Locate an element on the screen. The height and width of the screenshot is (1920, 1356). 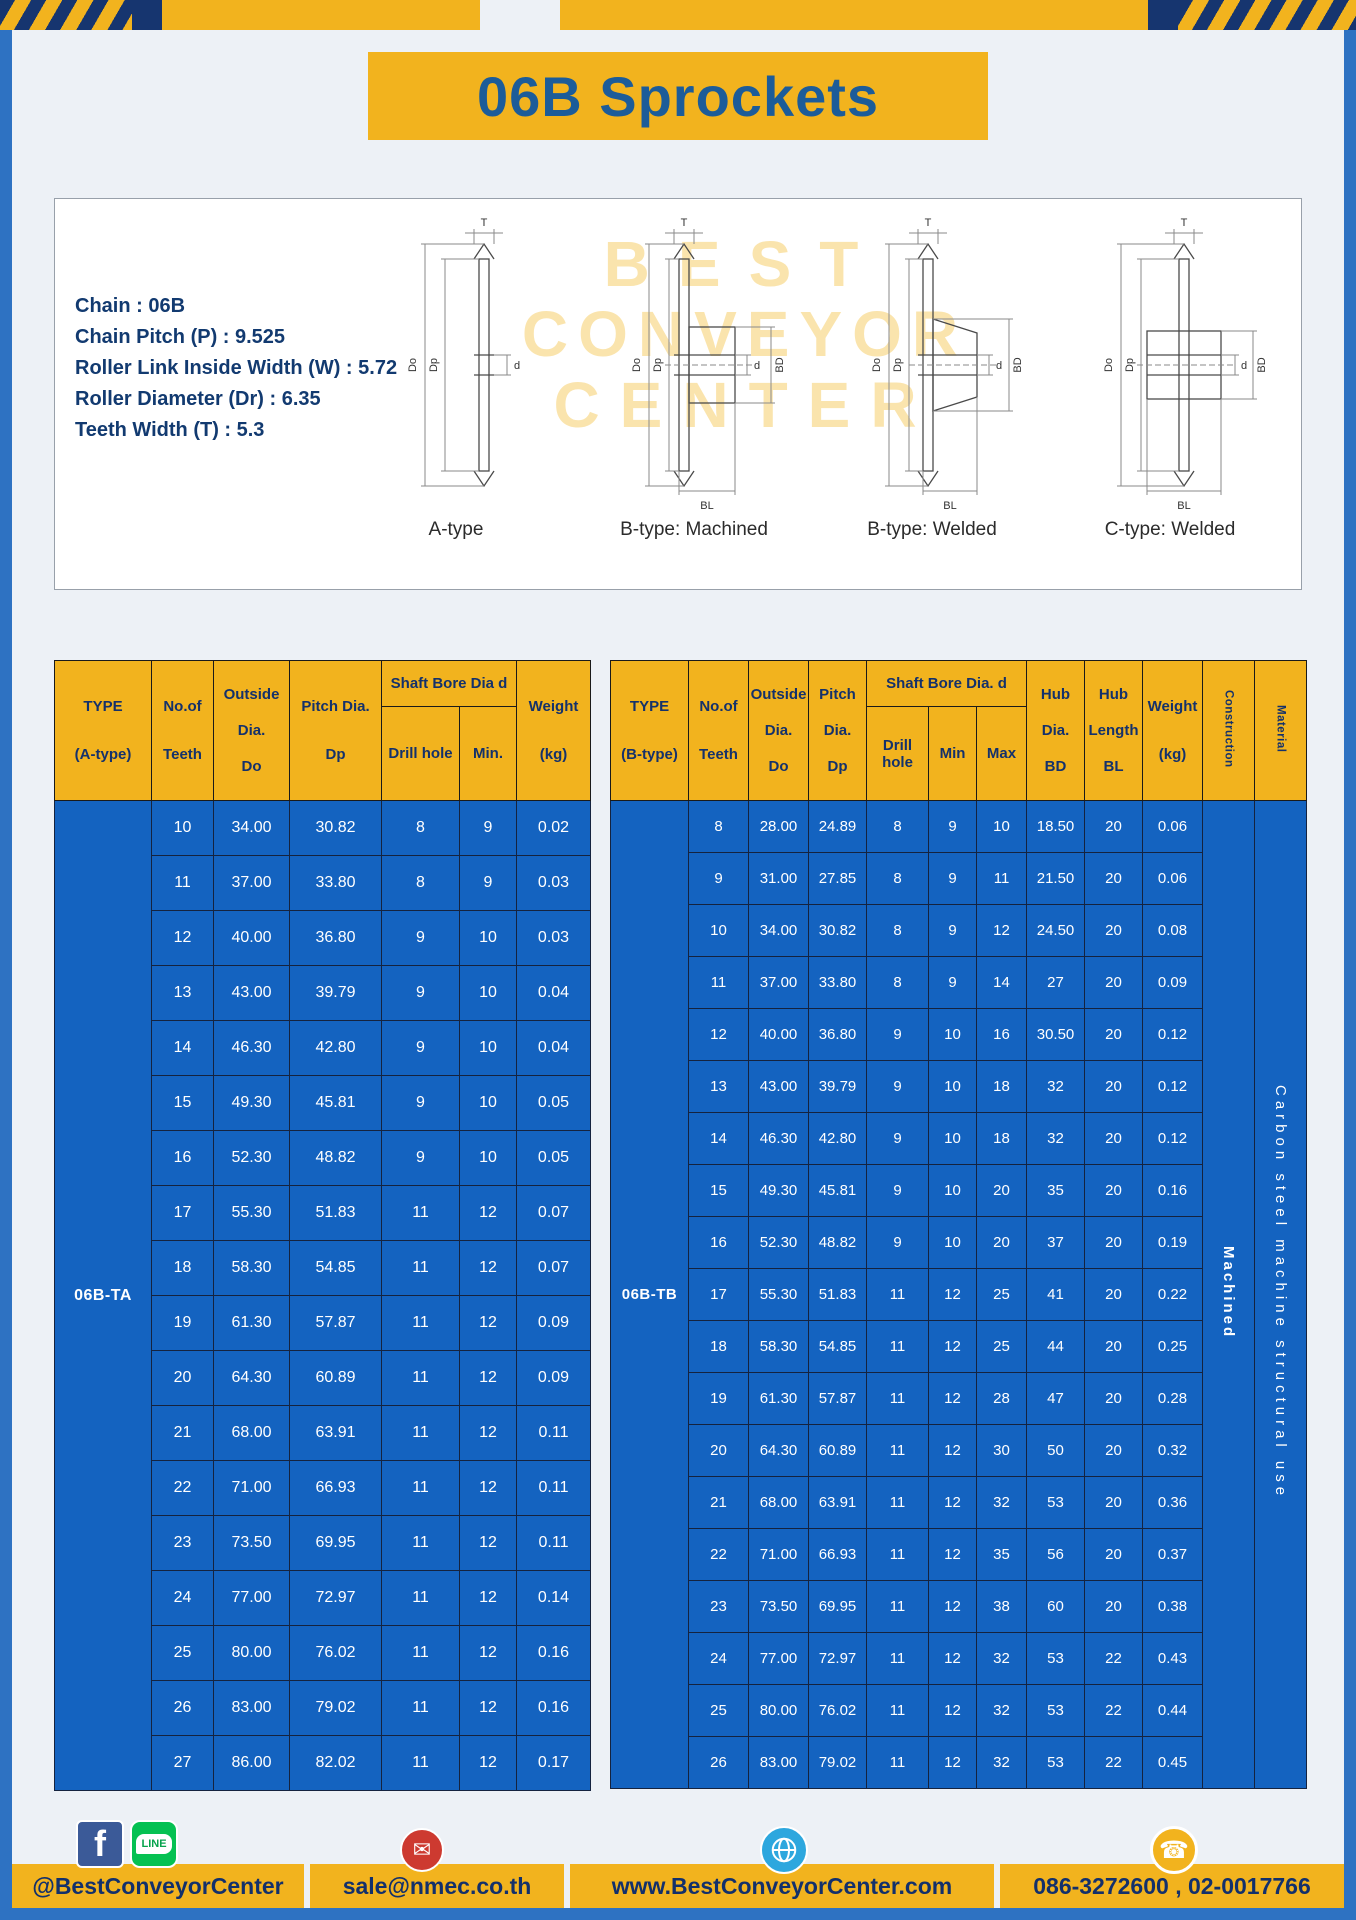
data-cell: 46.30 is located at coordinates (778, 1138).